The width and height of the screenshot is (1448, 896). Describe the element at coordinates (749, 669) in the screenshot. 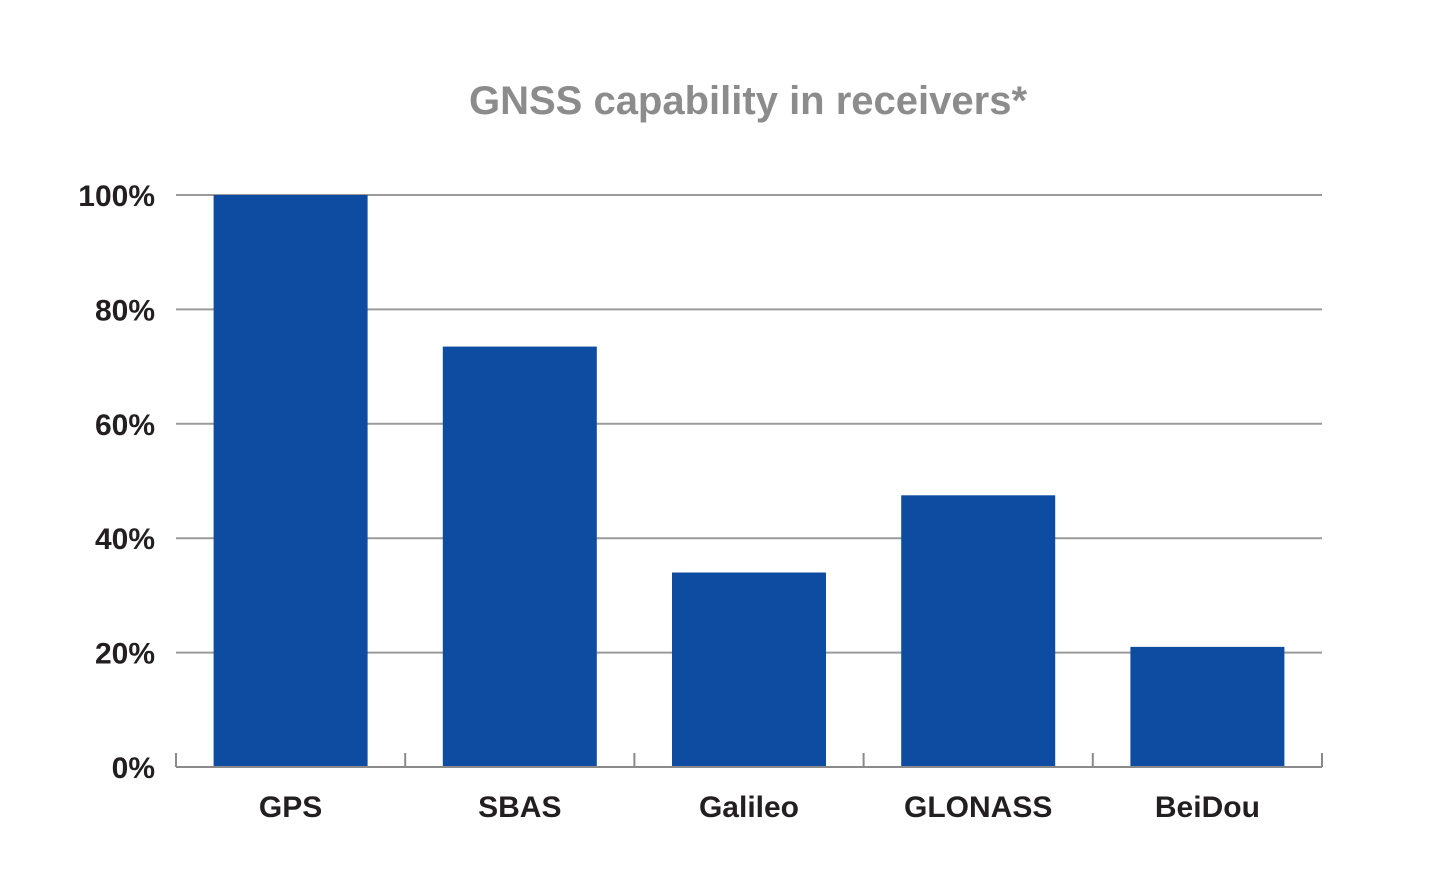

I see `bar-galileo` at that location.